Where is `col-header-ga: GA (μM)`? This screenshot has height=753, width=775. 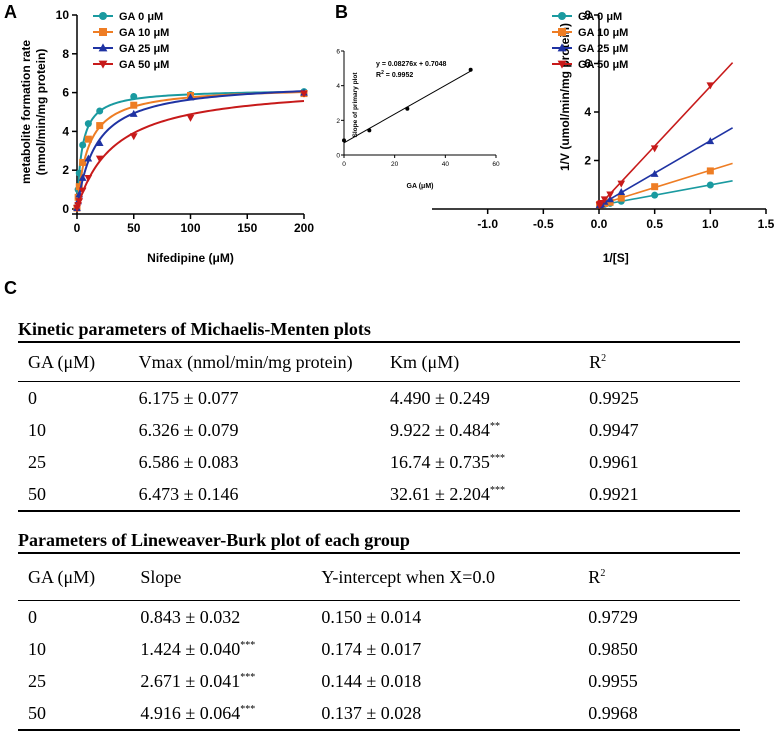
col-header-ga: GA (μM) is located at coordinates (78, 361).